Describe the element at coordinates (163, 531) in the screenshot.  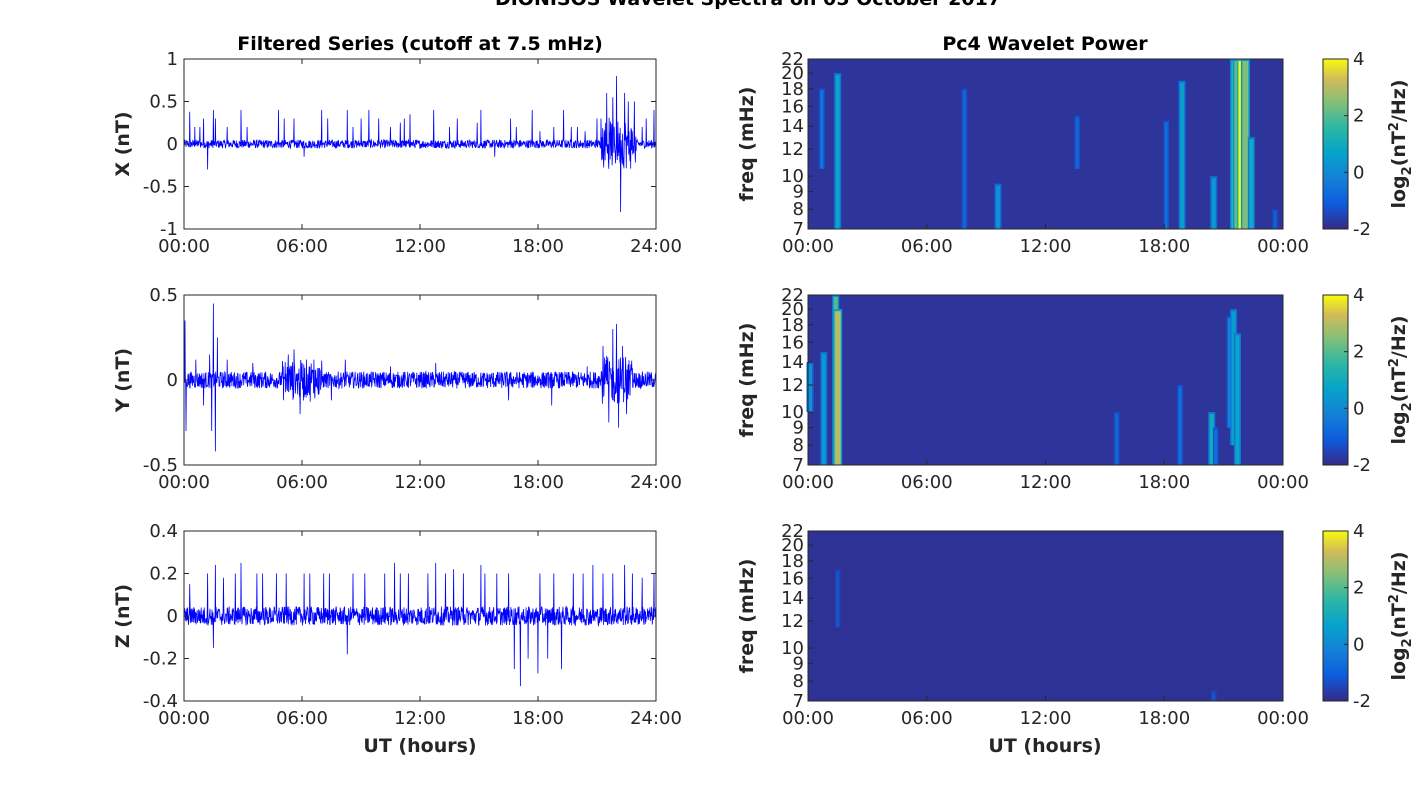
I see `y-tick-label: 0.4` at that location.